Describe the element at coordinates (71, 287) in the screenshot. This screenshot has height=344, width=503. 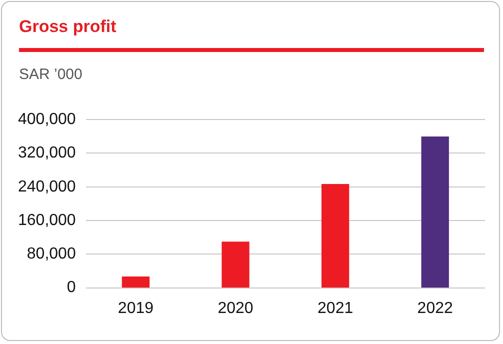
I see `y-tick-label: 0` at that location.